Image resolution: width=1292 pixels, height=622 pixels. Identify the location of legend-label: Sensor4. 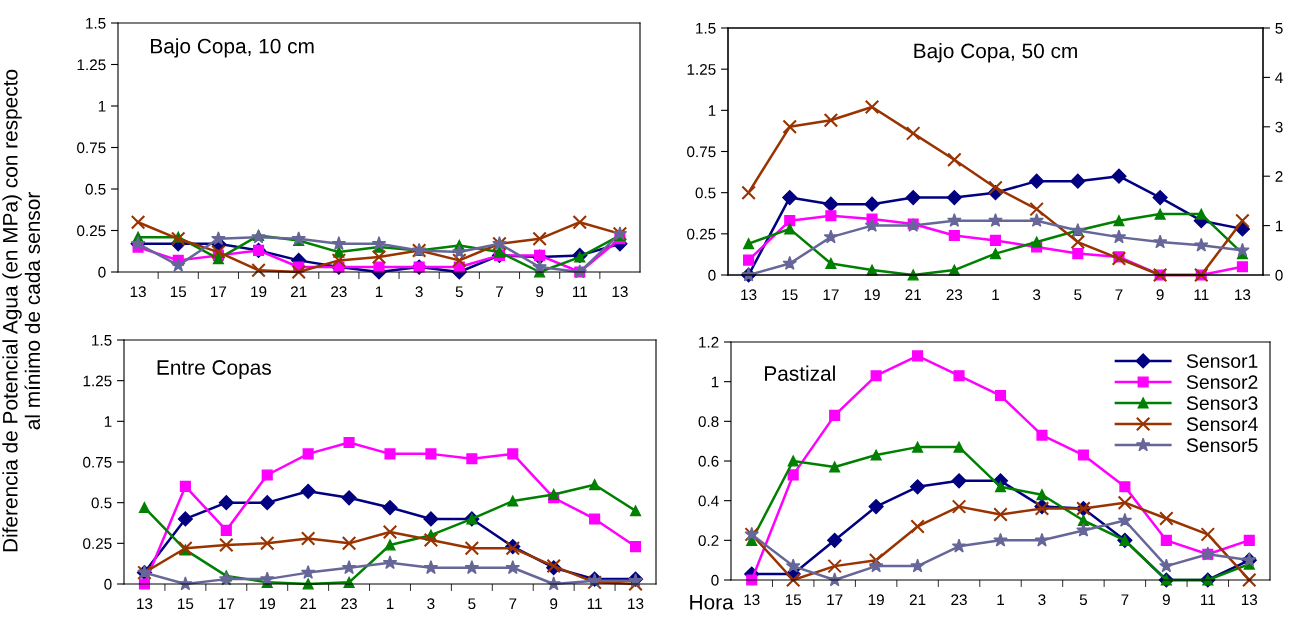
(1222, 424).